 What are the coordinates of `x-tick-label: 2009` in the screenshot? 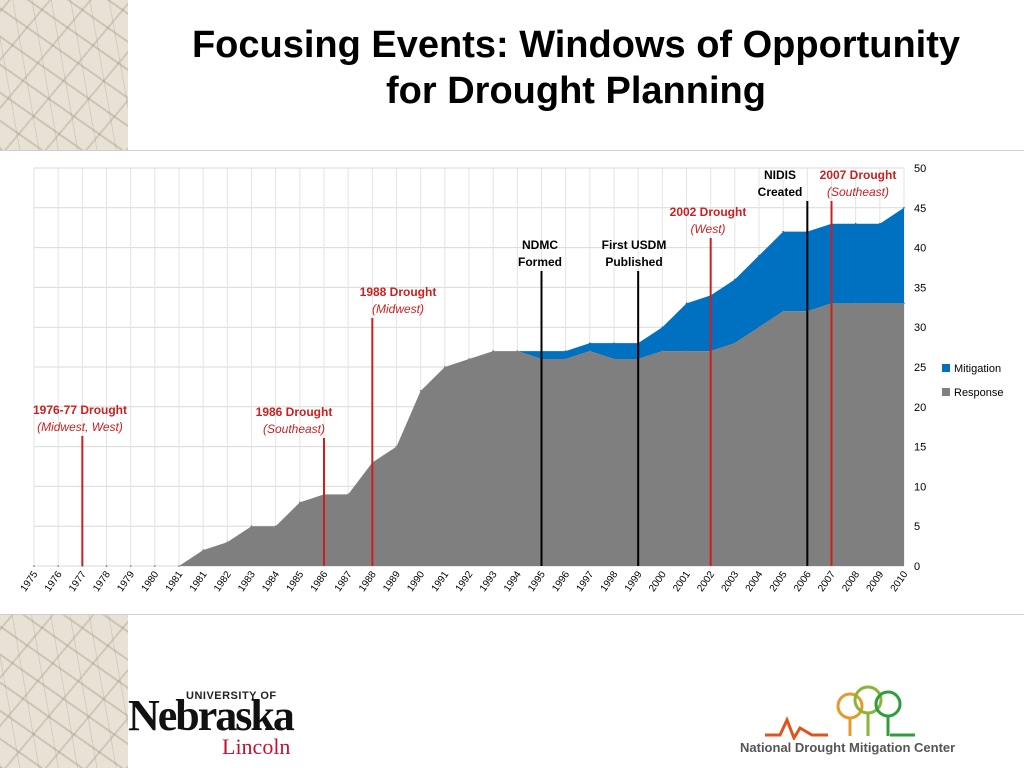 It's located at (876, 581).